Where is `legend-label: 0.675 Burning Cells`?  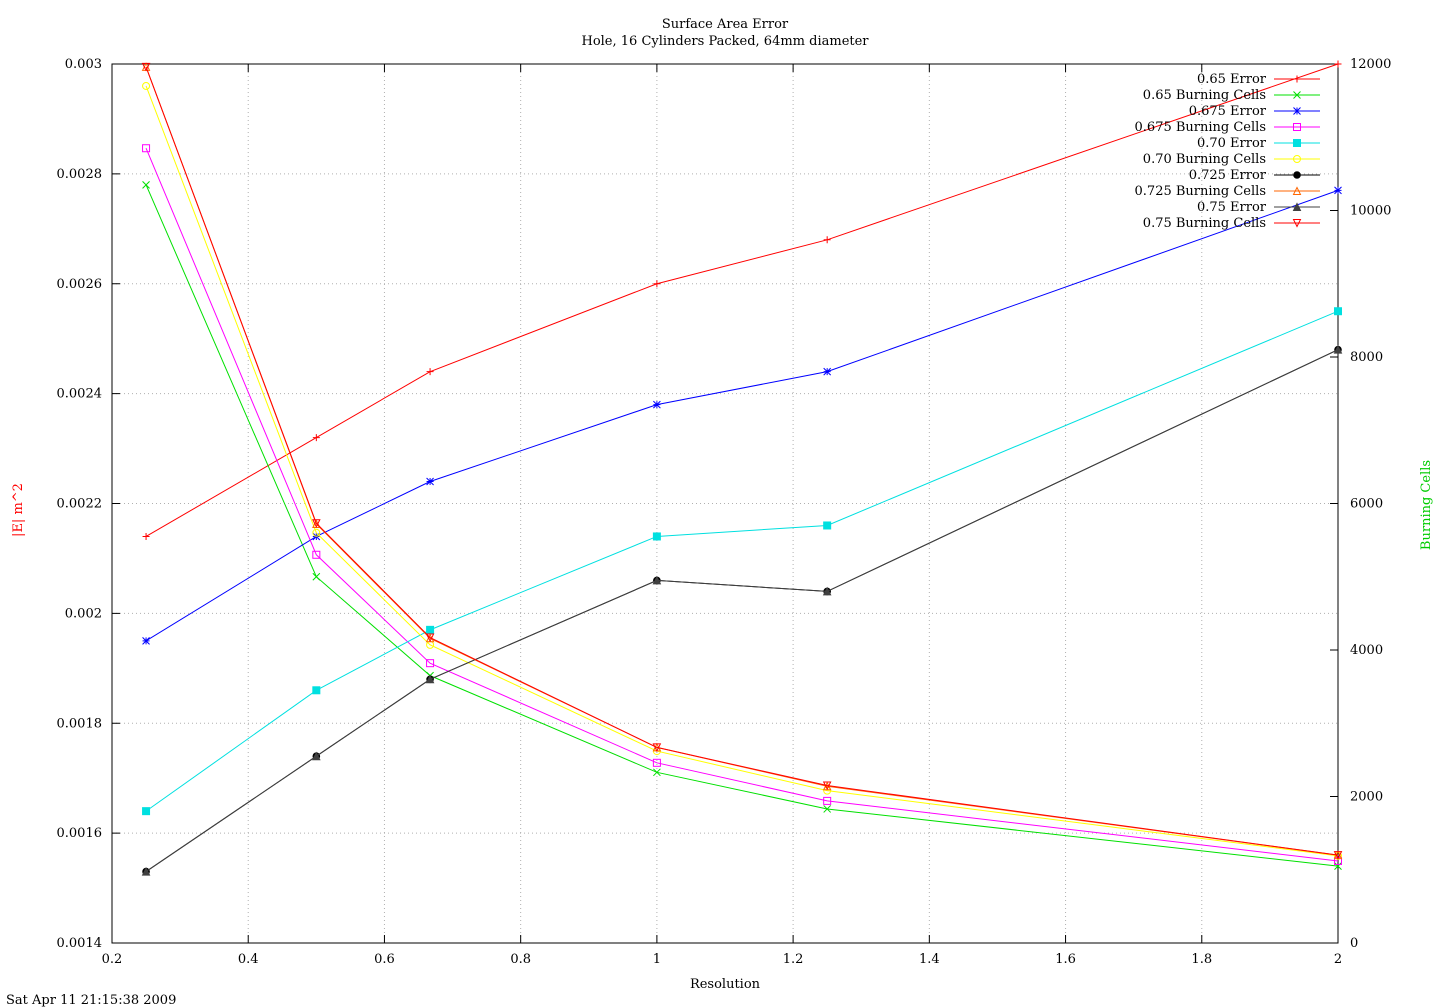
legend-label: 0.675 Burning Cells is located at coordinates (1200, 127).